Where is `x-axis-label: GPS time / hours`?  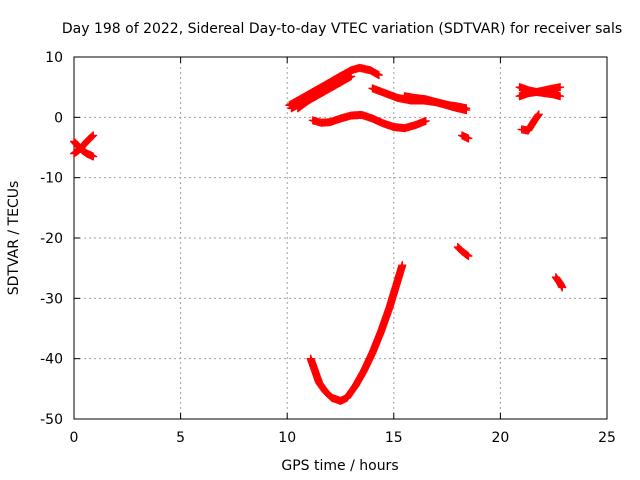
x-axis-label: GPS time / hours is located at coordinates (339, 466).